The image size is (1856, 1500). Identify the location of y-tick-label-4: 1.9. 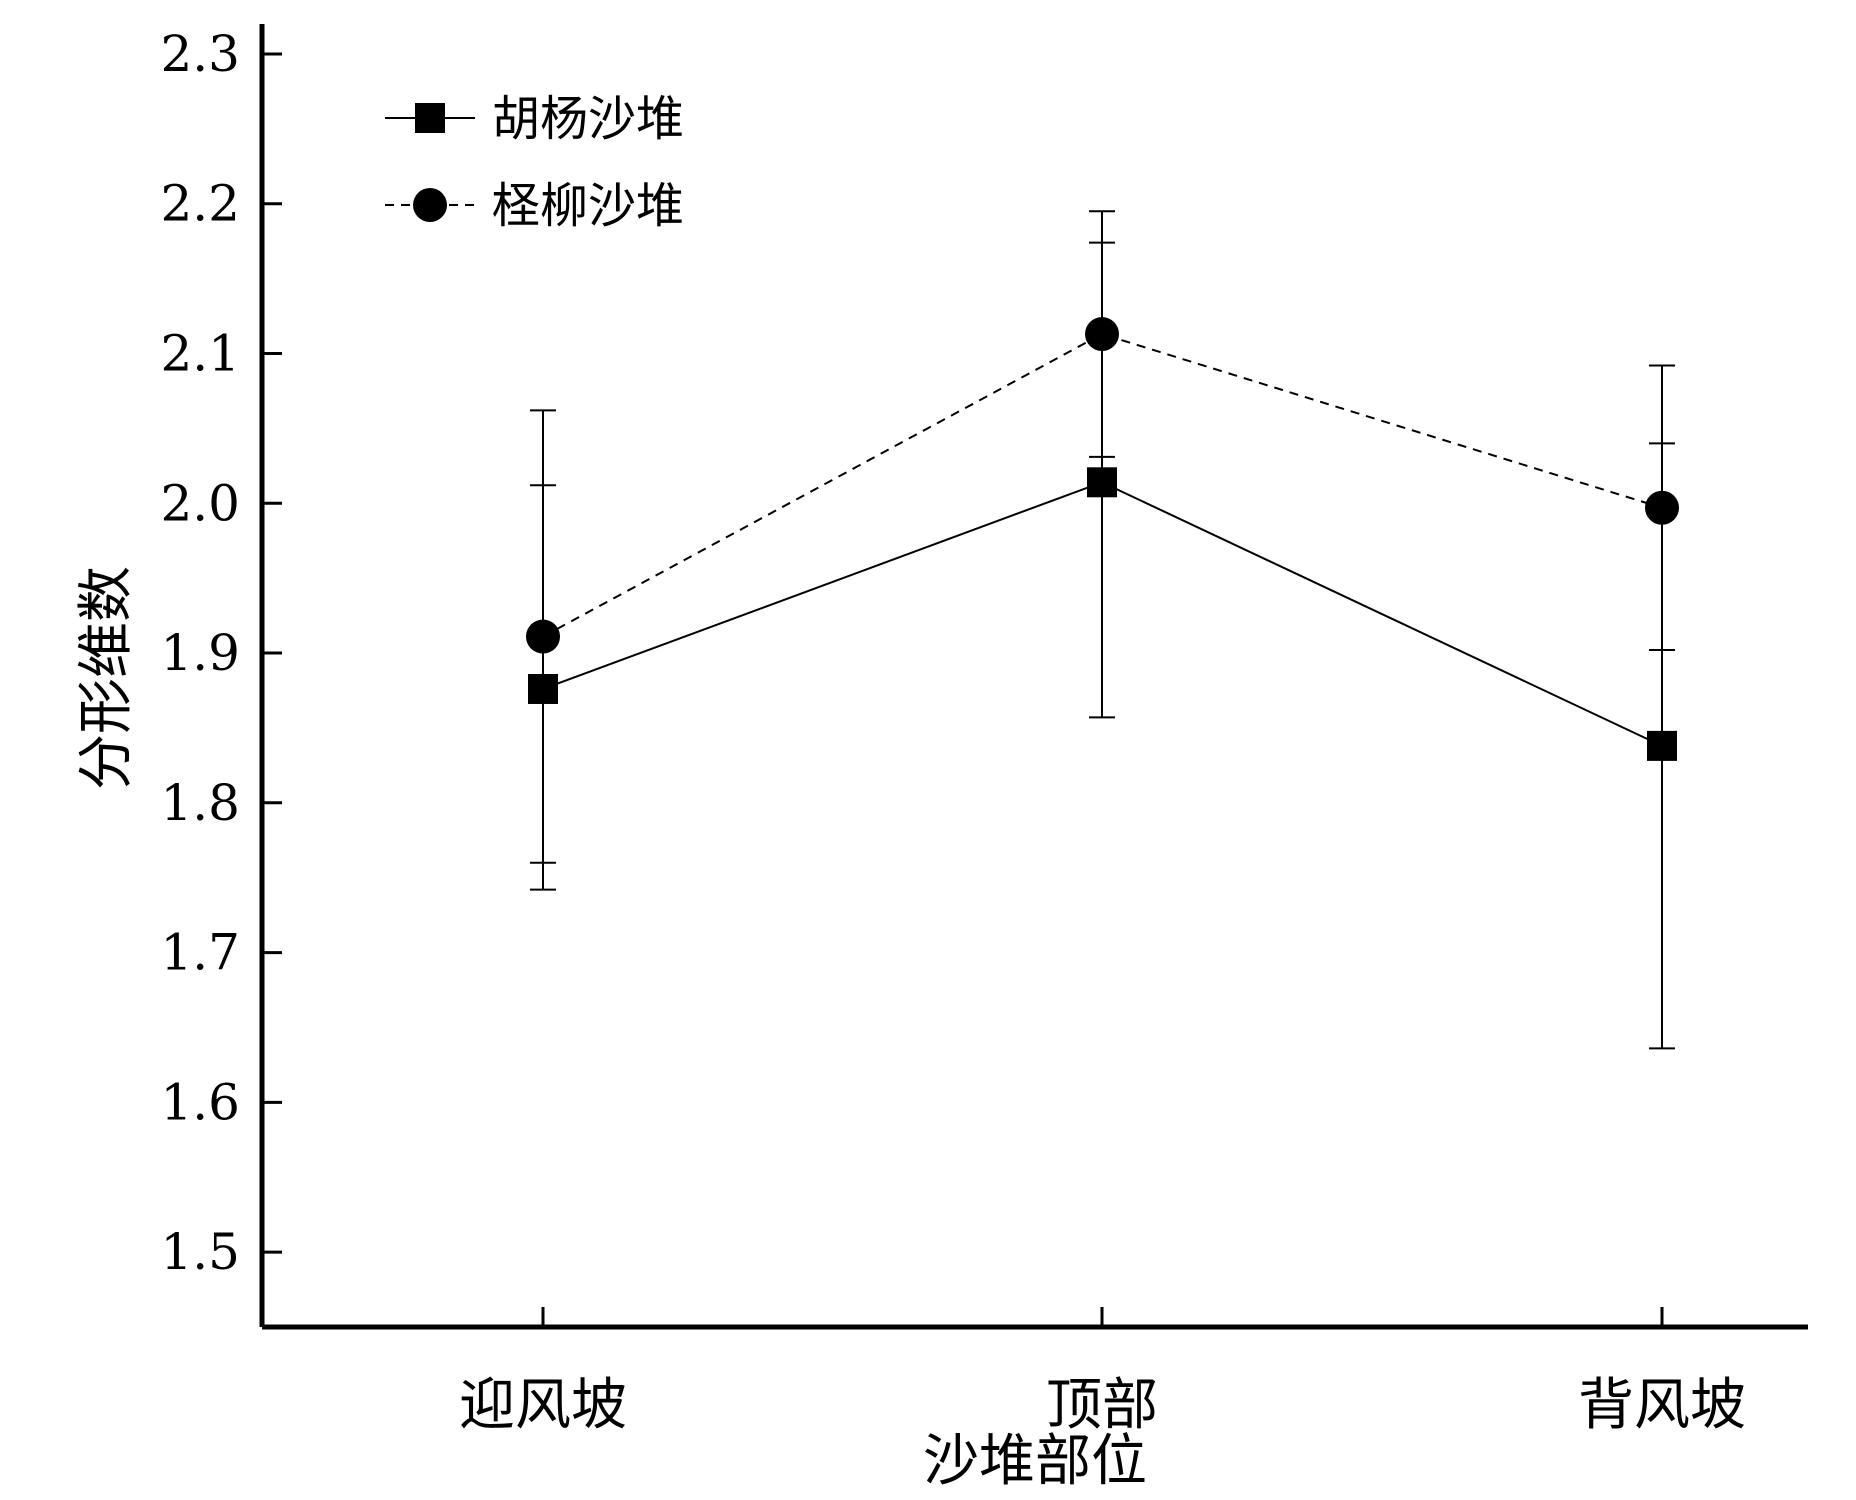
(200, 653).